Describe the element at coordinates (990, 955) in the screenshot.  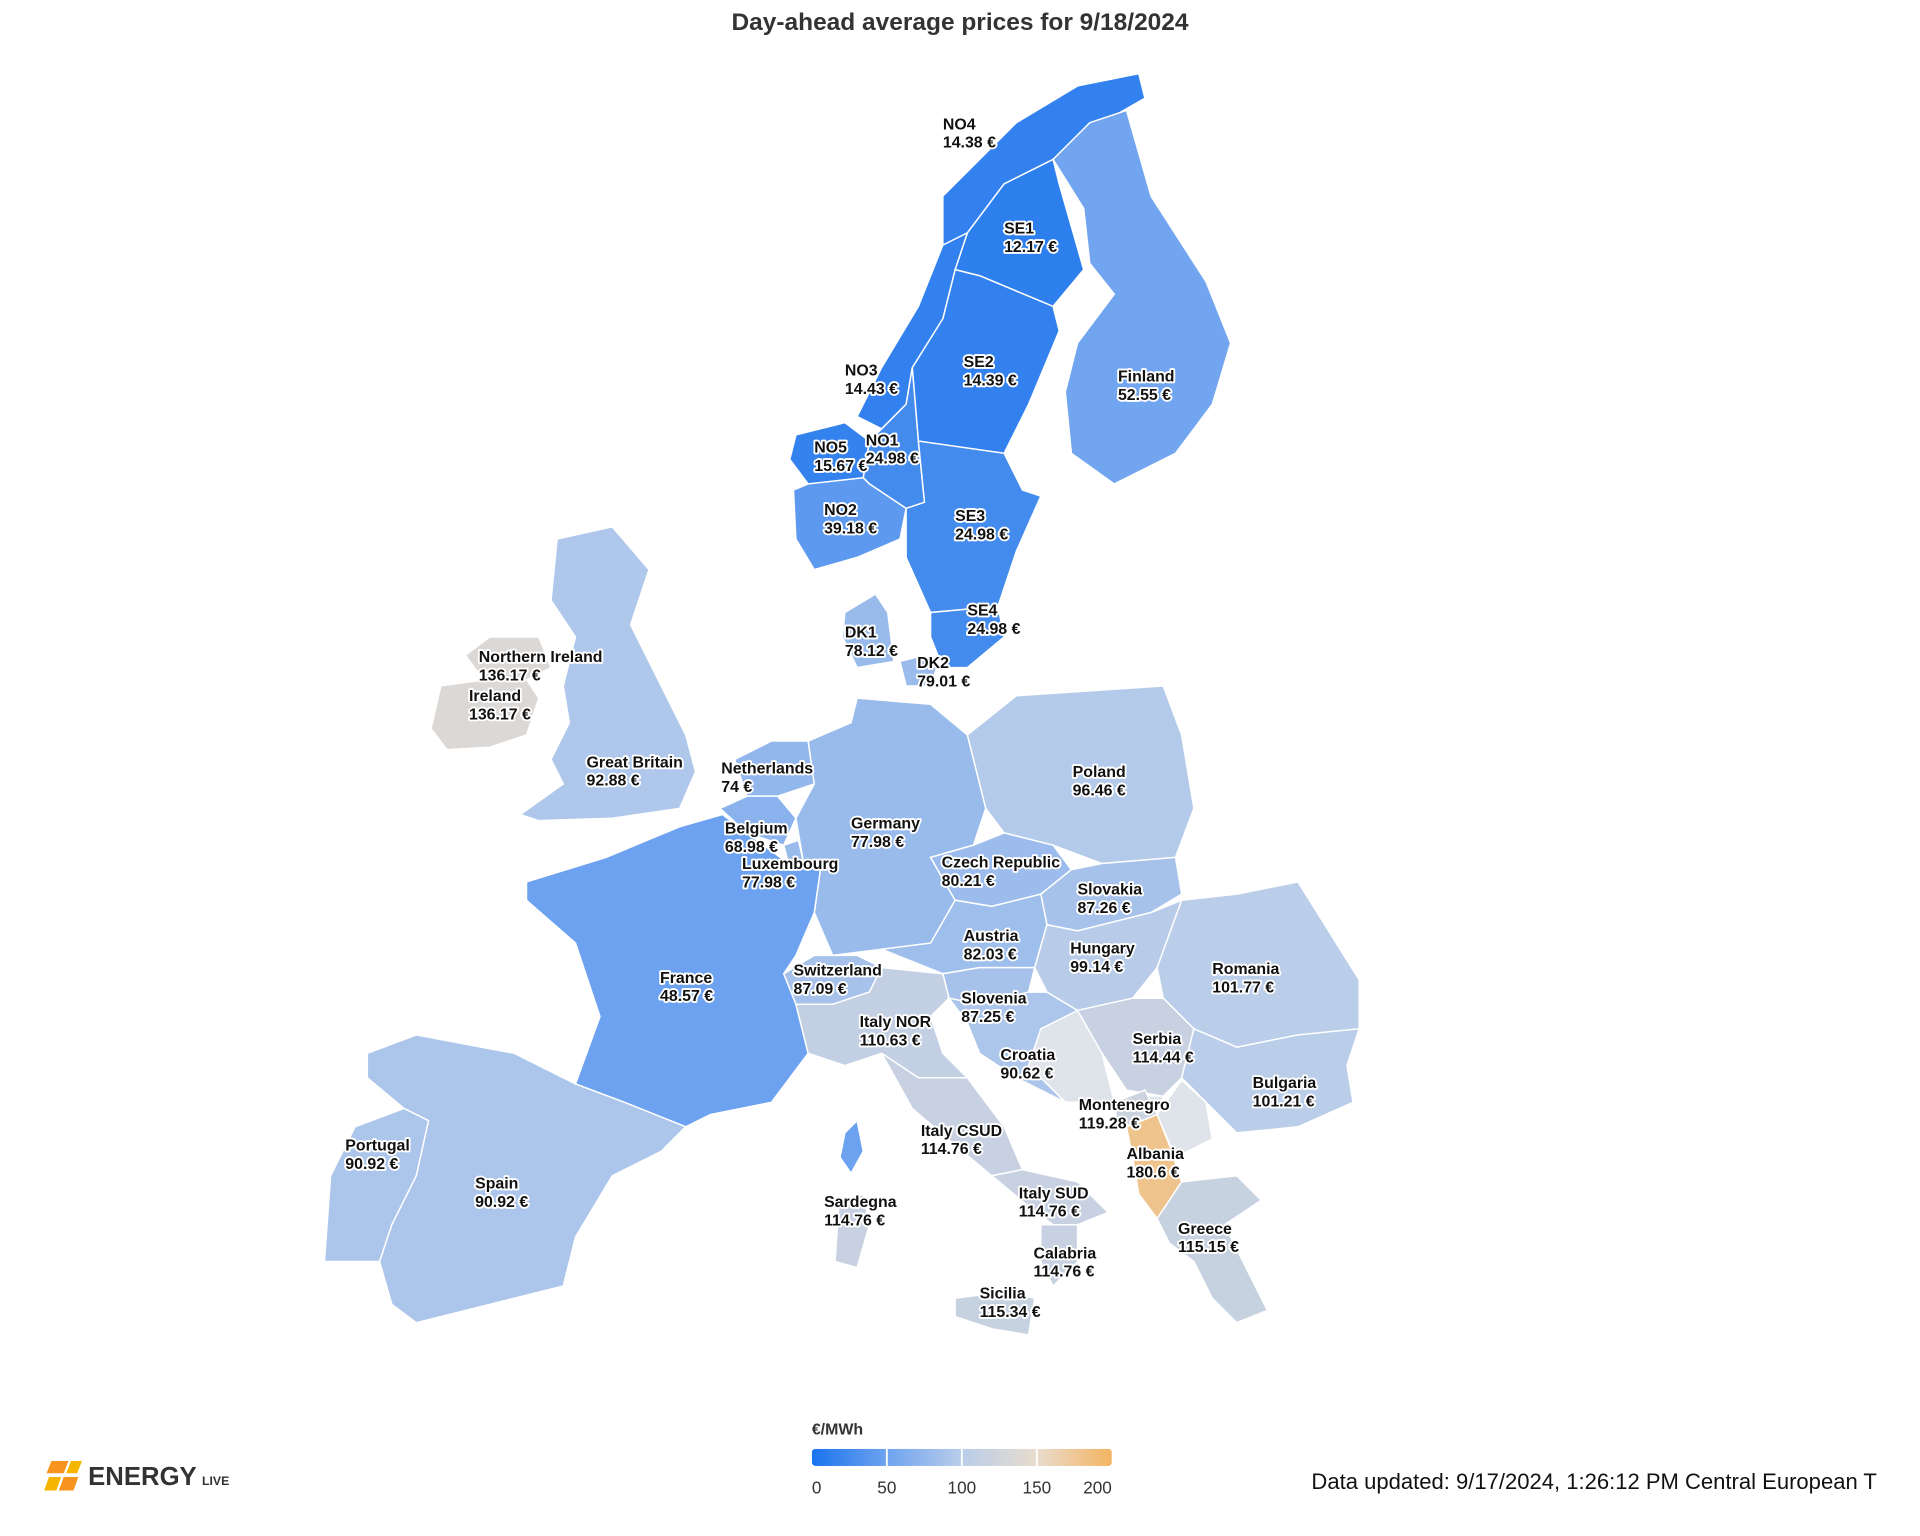
I see `region-value: 82.03 €` at that location.